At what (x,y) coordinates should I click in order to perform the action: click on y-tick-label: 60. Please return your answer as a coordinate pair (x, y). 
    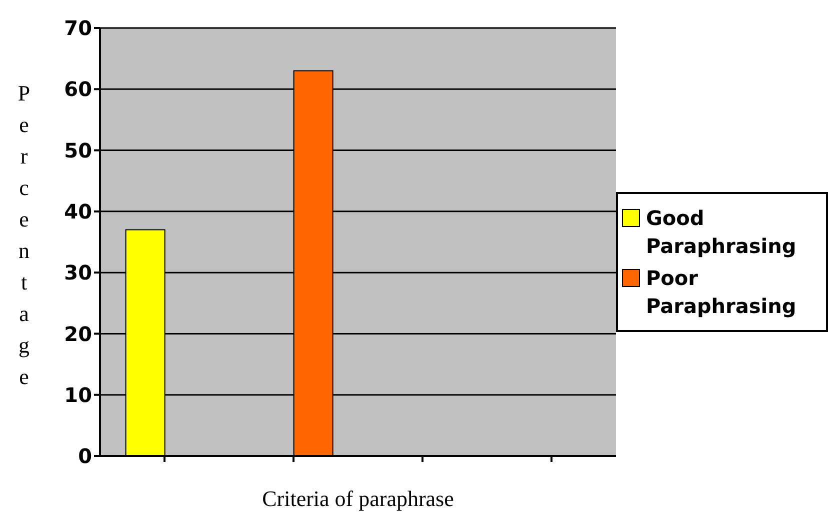
    Looking at the image, I should click on (78, 89).